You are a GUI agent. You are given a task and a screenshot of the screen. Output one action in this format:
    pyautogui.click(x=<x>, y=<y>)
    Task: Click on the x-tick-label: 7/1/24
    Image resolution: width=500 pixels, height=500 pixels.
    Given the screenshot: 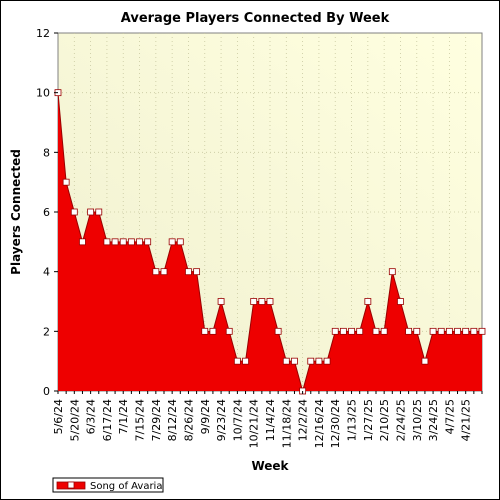 What is the action you would take?
    pyautogui.click(x=123, y=416)
    